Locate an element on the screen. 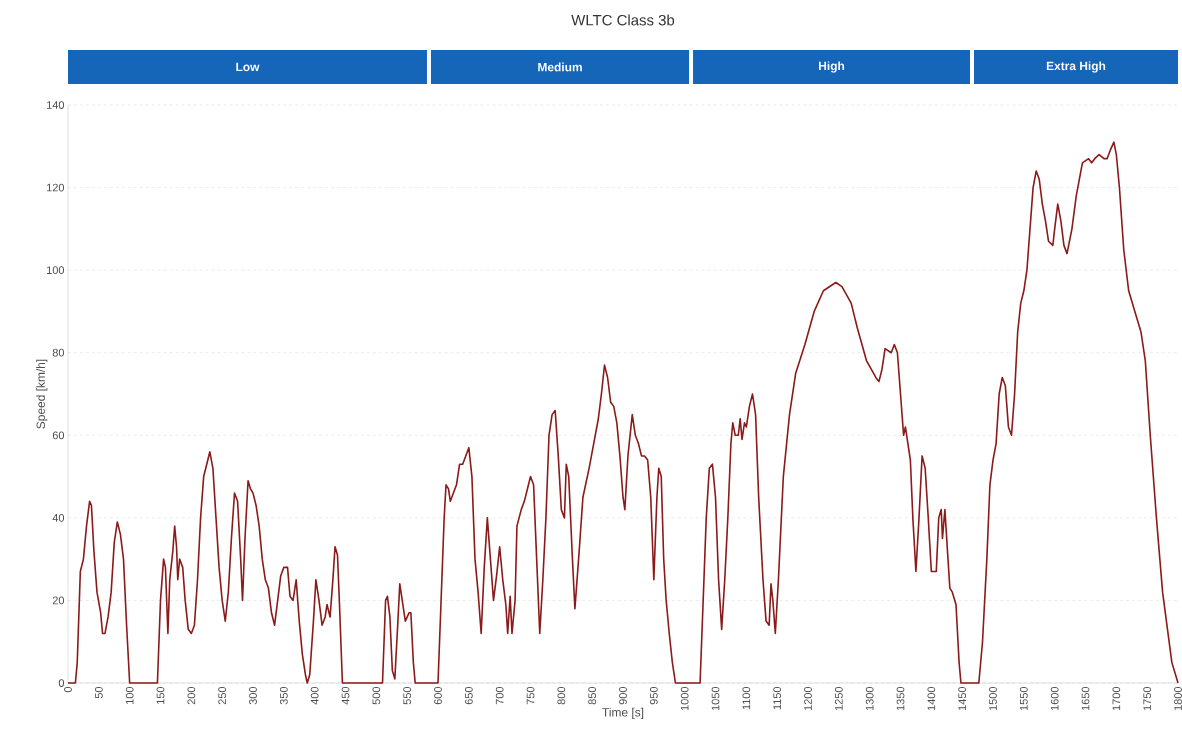 Image resolution: width=1182 pixels, height=740 pixels. x-tick-label: 1250 is located at coordinates (838, 698).